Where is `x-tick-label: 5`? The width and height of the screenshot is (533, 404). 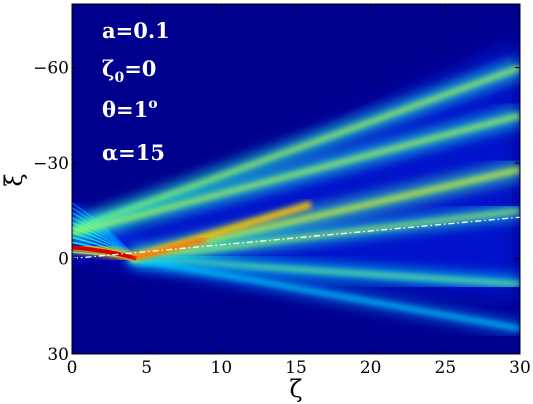
x-tick-label: 5 is located at coordinates (146, 368).